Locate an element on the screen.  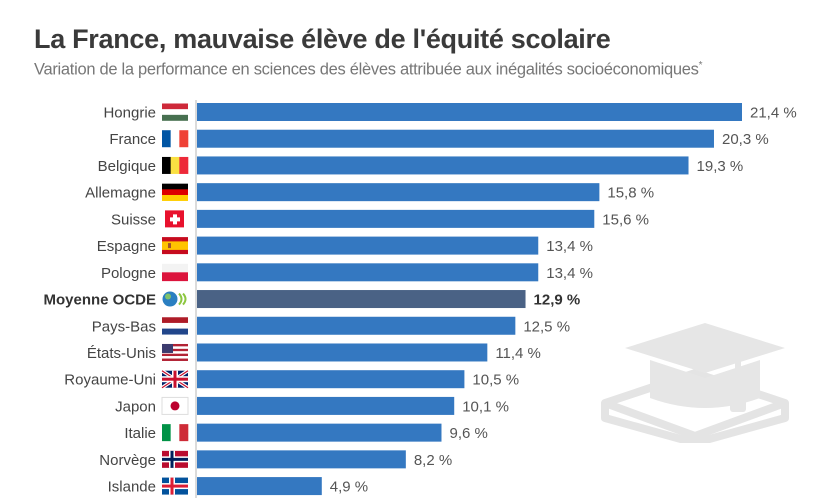
switzerland-flag-icon is located at coordinates (174, 219).